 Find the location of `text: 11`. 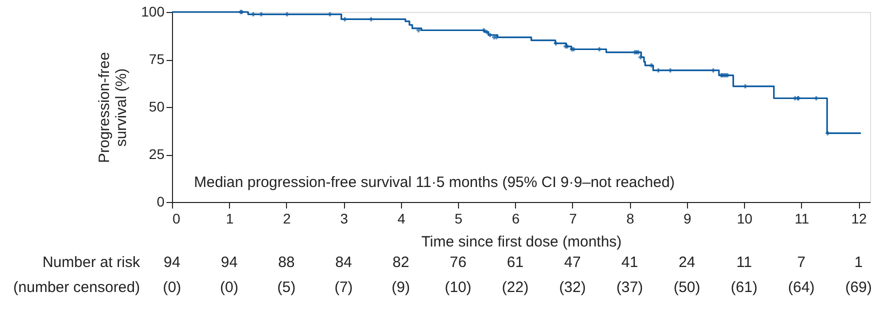

text: 11 is located at coordinates (744, 262).